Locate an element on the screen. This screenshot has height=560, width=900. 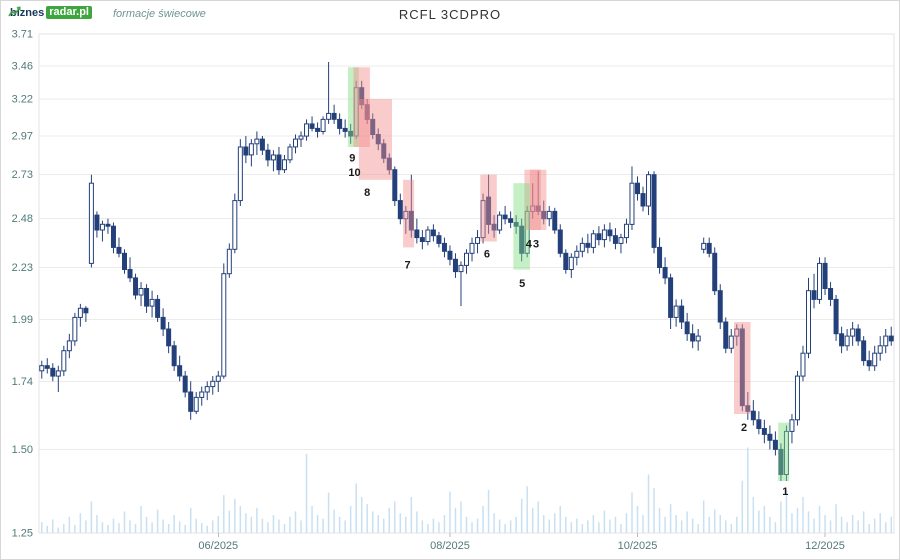
svg-text: 10/2025 is located at coordinates (638, 546).